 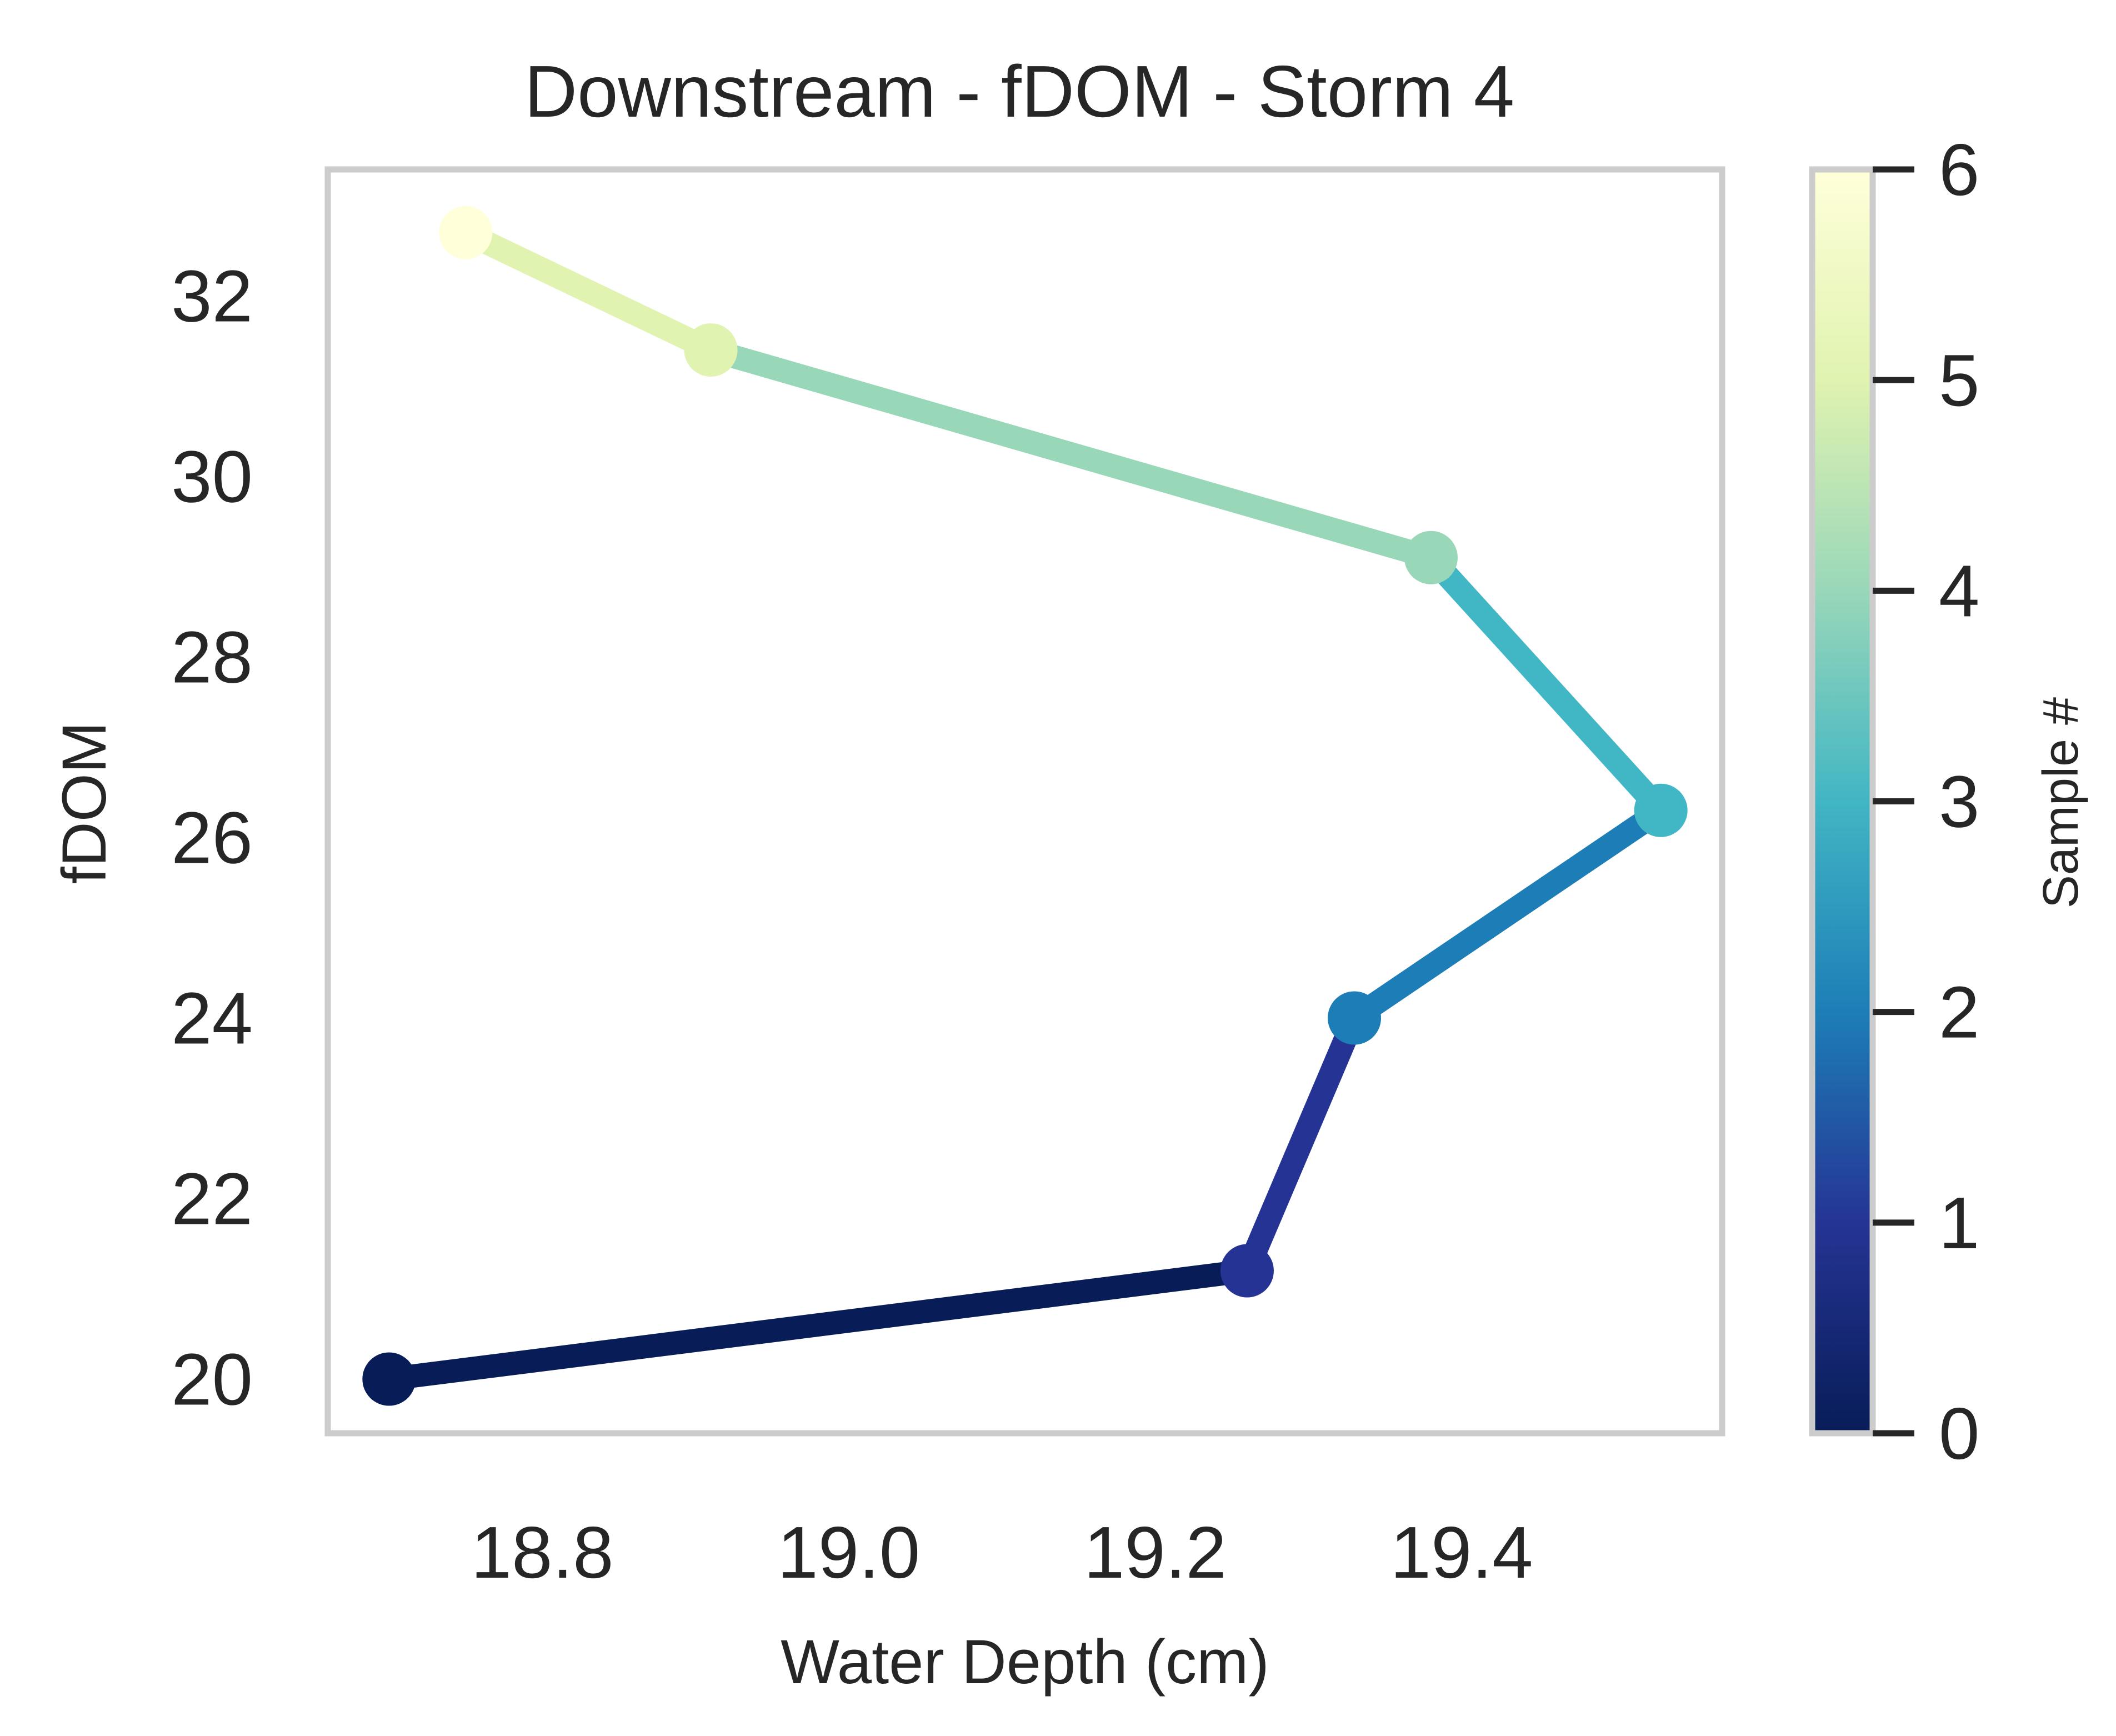 I want to click on y-tick-label: 28, so click(x=212, y=657).